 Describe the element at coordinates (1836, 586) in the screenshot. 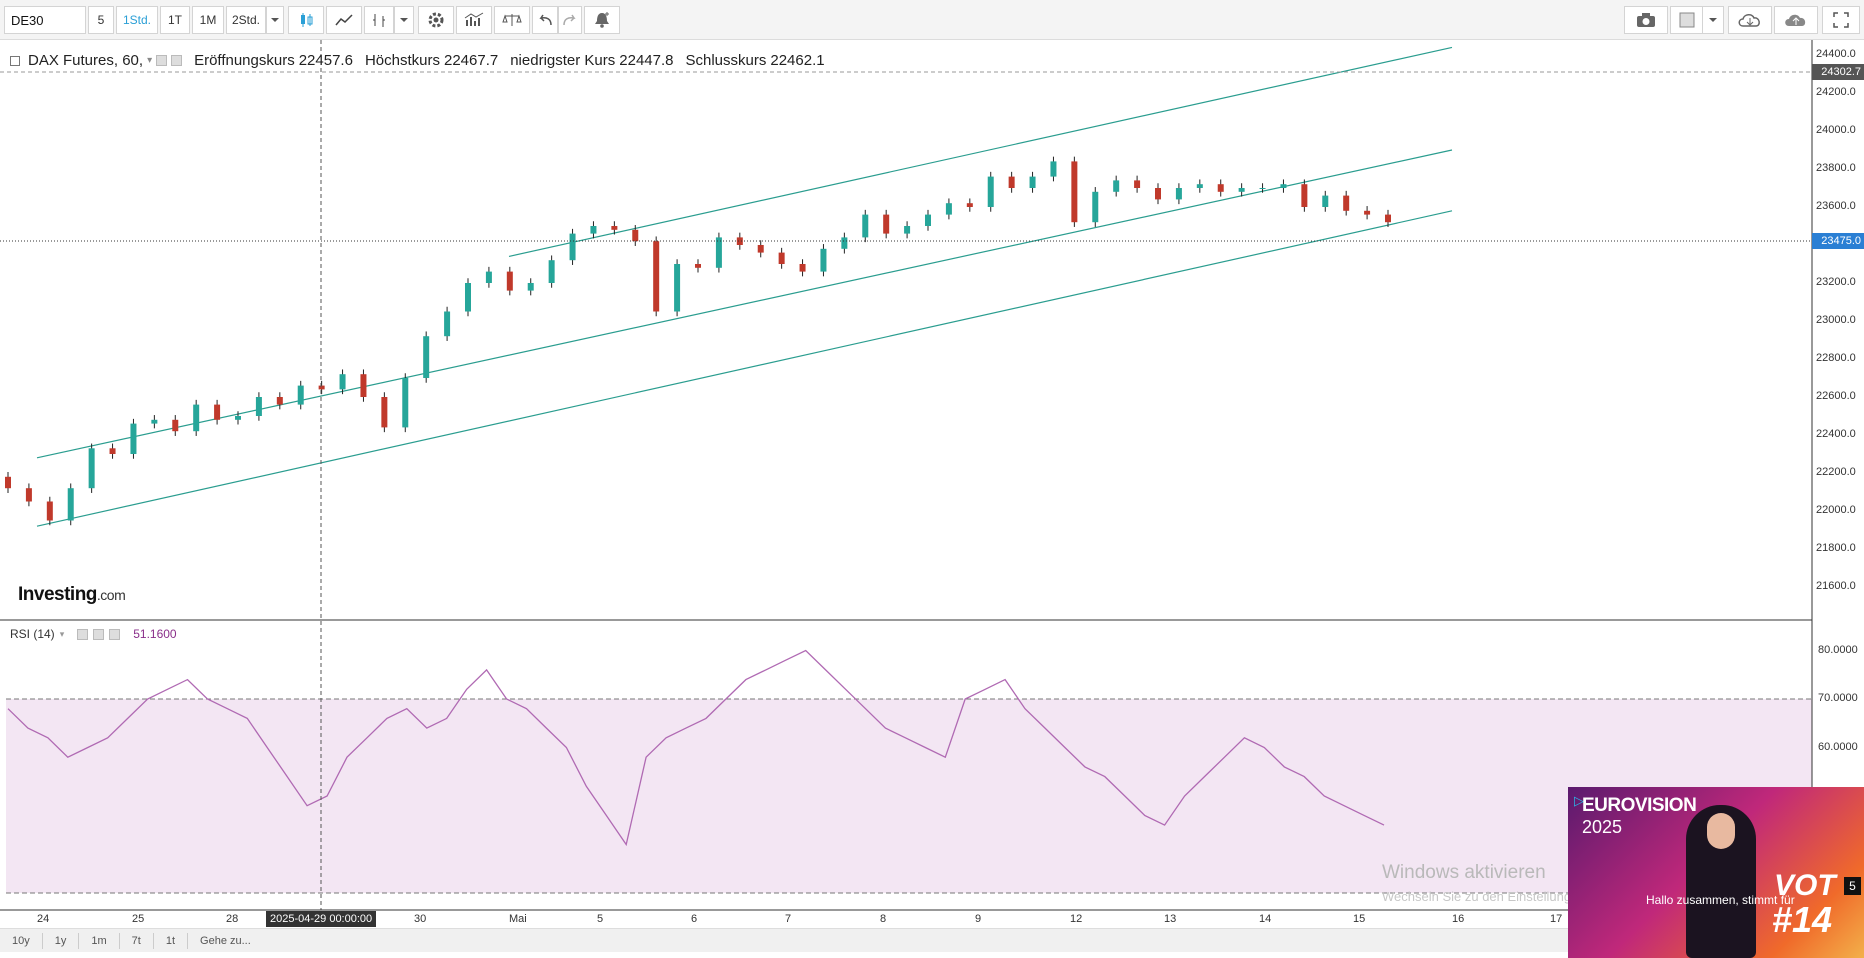

I see `price-tick-label: 21600.0` at that location.